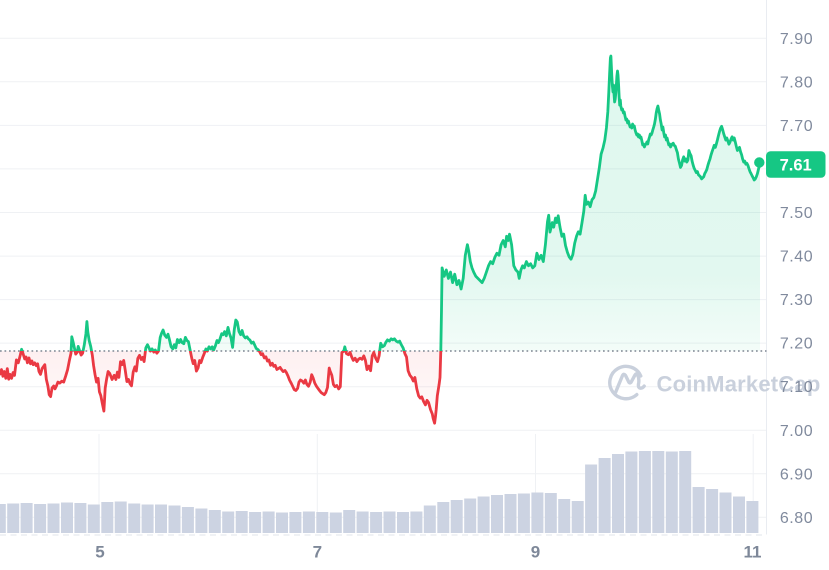 The image size is (829, 570). Describe the element at coordinates (796, 165) in the screenshot. I see `svg-text: 7.61` at that location.